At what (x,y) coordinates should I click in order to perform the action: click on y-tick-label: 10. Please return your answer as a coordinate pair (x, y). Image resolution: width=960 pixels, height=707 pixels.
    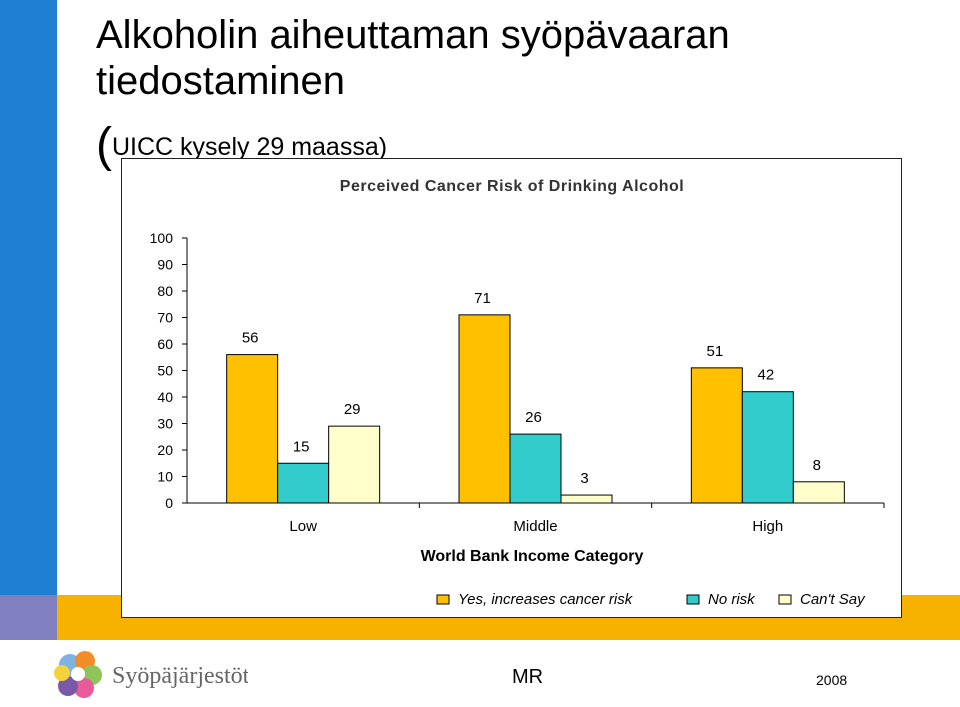
    Looking at the image, I should click on (165, 477).